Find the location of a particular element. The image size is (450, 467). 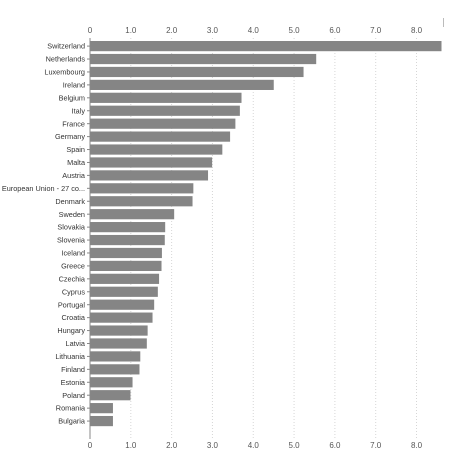

x-tick-label-top: 6.0 is located at coordinates (335, 30).